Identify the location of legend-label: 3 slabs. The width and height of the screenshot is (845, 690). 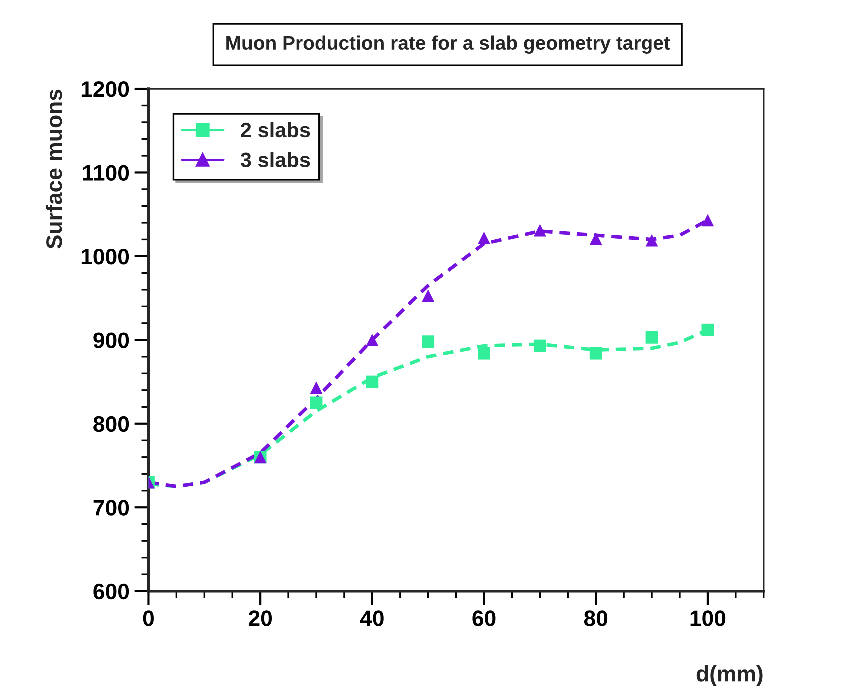
(275, 160).